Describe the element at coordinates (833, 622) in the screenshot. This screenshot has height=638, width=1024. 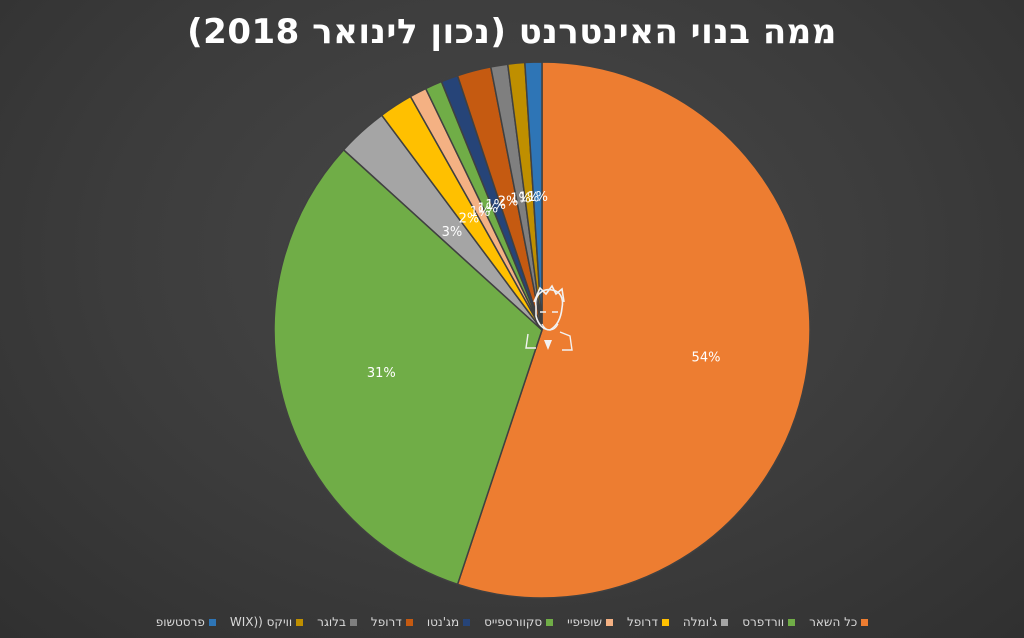
I see `legend-label: כל השאר` at that location.